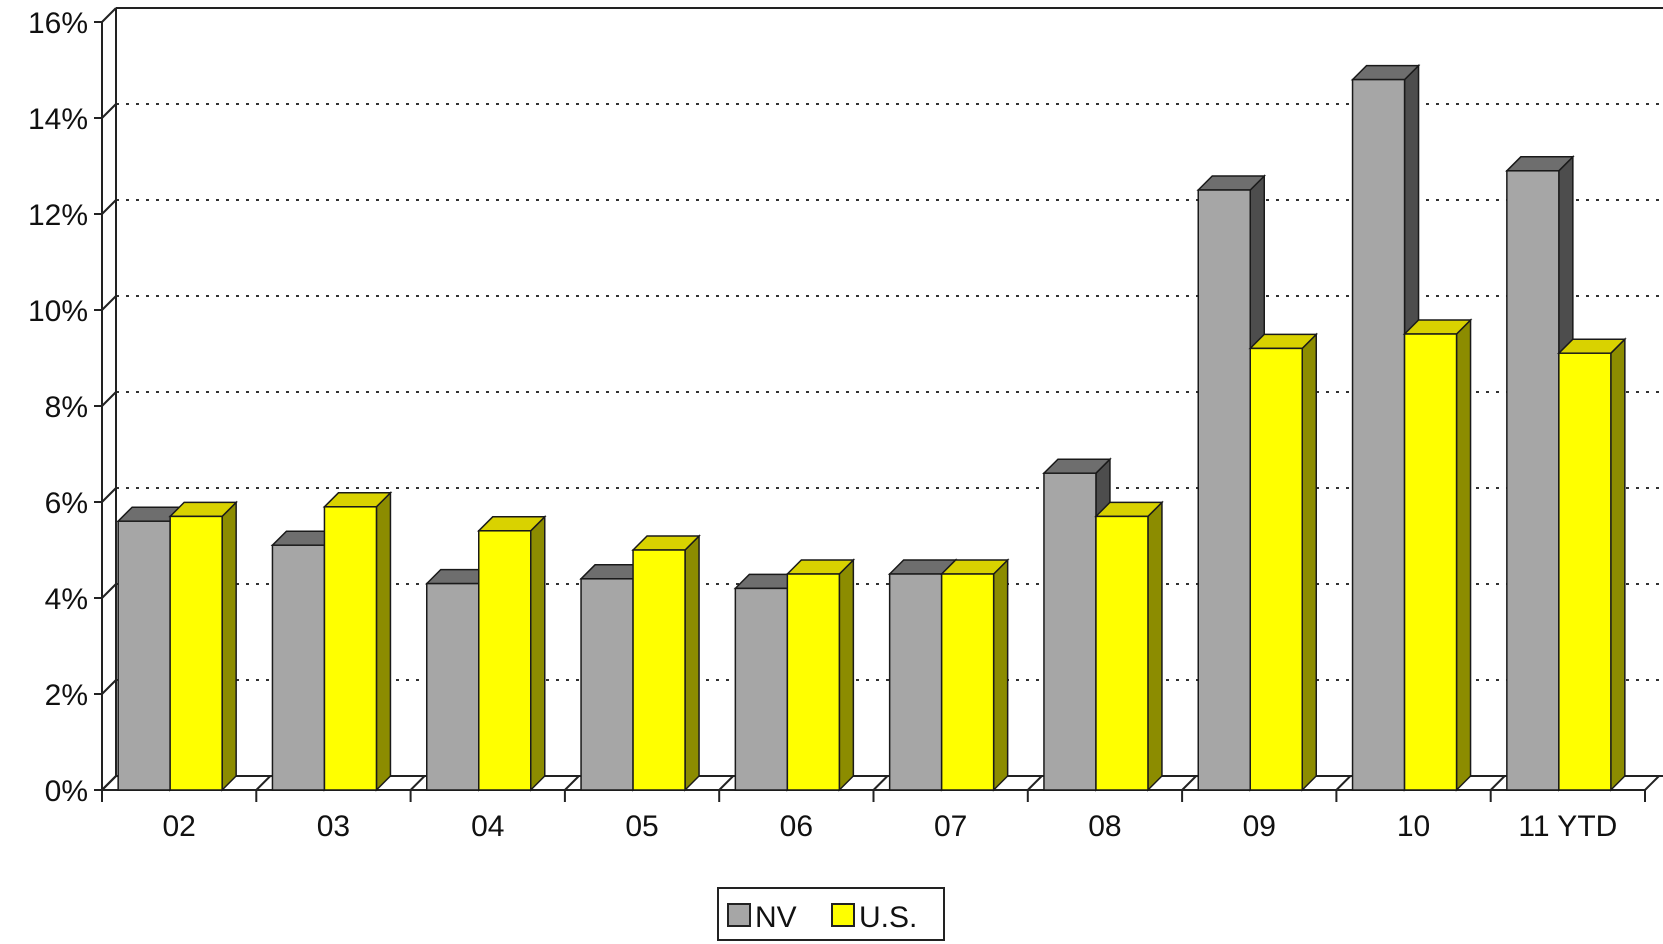  Describe the element at coordinates (333, 826) in the screenshot. I see `x-tick-label: 03` at that location.